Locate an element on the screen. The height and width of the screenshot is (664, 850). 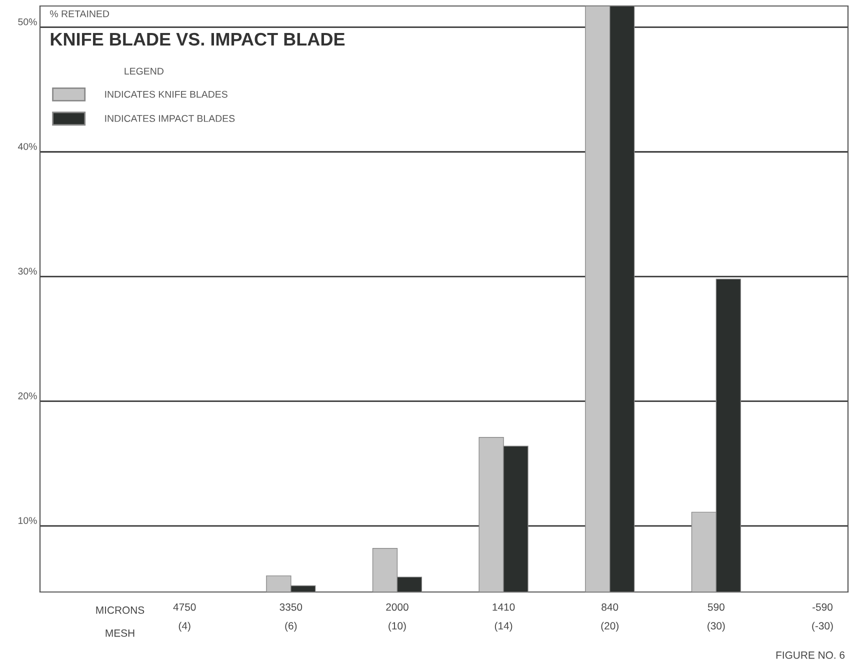
x-tick-label: 2000 (10) is located at coordinates (397, 617).